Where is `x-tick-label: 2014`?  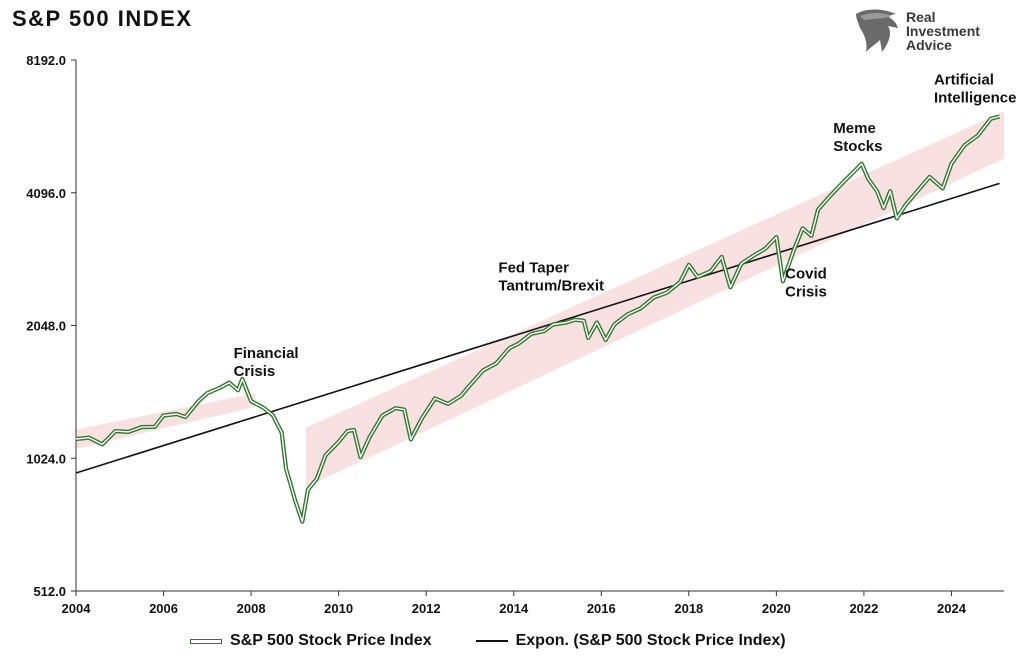 x-tick-label: 2014 is located at coordinates (514, 608).